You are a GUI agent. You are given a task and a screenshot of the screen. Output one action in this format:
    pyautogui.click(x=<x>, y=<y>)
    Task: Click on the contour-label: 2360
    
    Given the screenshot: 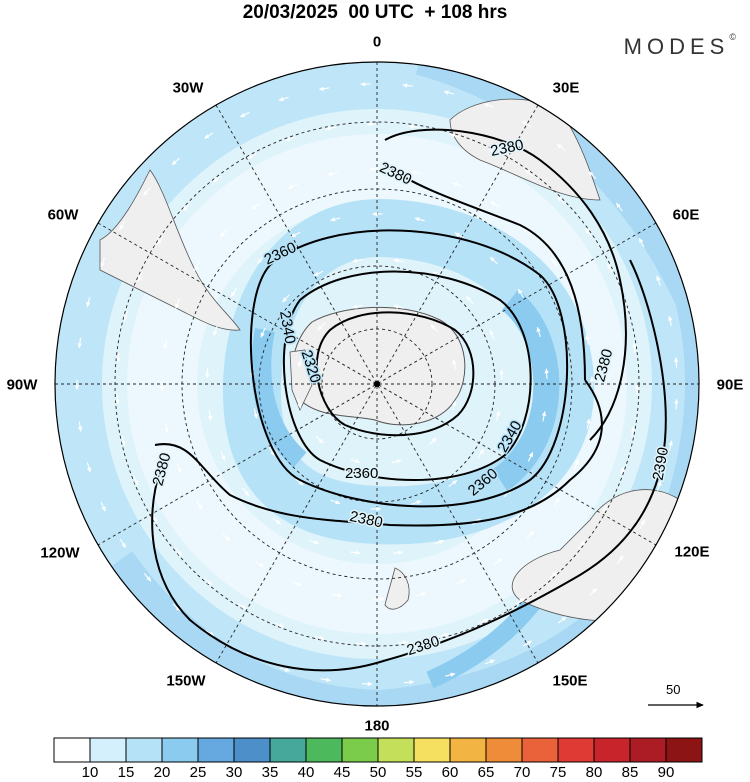 What is the action you would take?
    pyautogui.click(x=361, y=473)
    